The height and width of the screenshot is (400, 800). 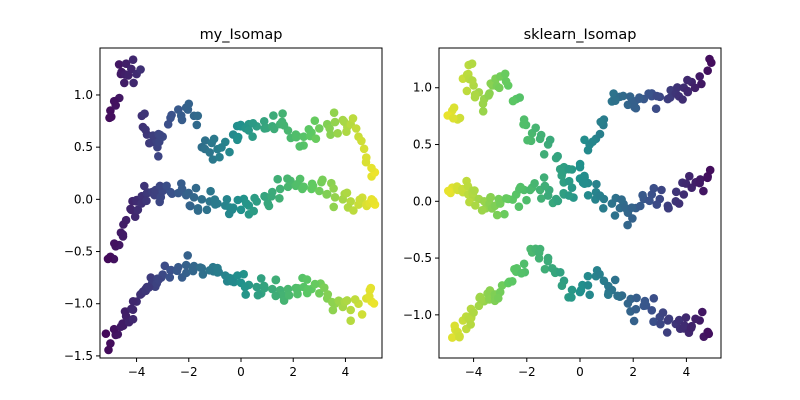 What do you see at coordinates (238, 368) in the screenshot?
I see `x-axis-ticks: −4 −2 0 2 4` at bounding box center [238, 368].